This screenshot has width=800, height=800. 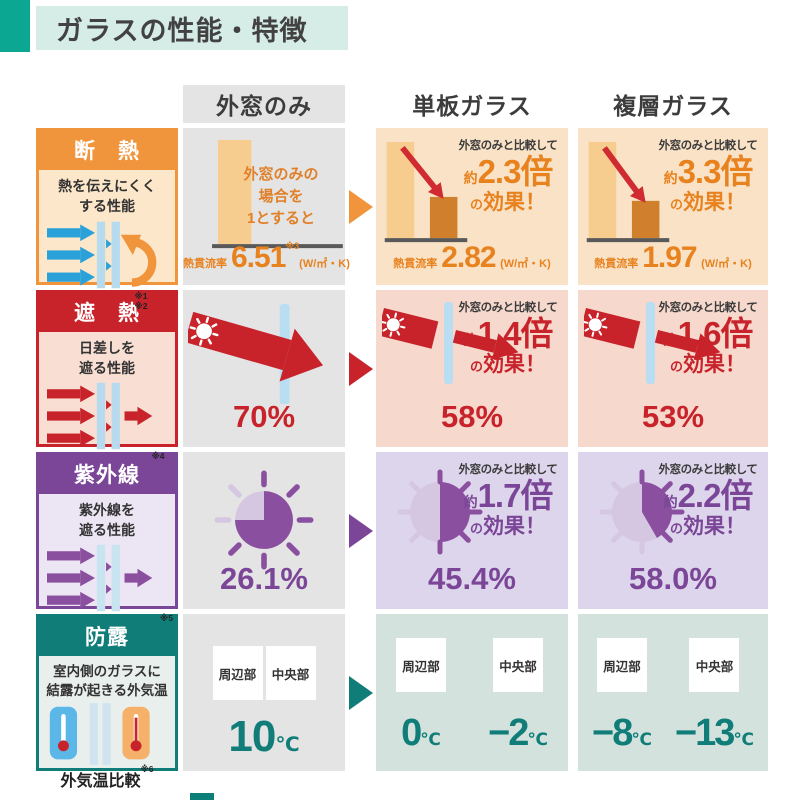 What do you see at coordinates (518, 696) in the screenshot?
I see `temp-col-center: 中央部 −2℃` at bounding box center [518, 696].